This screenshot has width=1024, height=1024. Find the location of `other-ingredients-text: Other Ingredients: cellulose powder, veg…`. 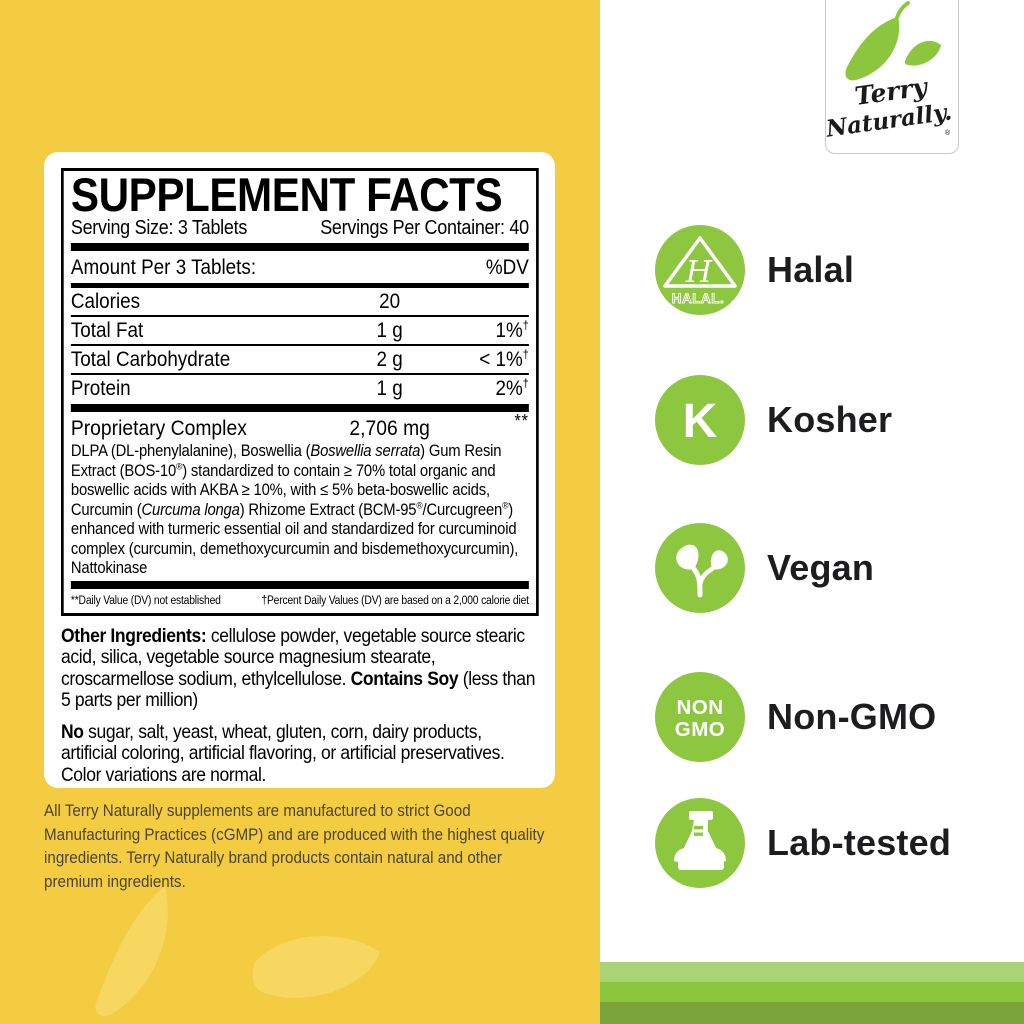

other-ingredients-text: Other Ingredients: cellulose powder, veg… is located at coordinates (298, 668).